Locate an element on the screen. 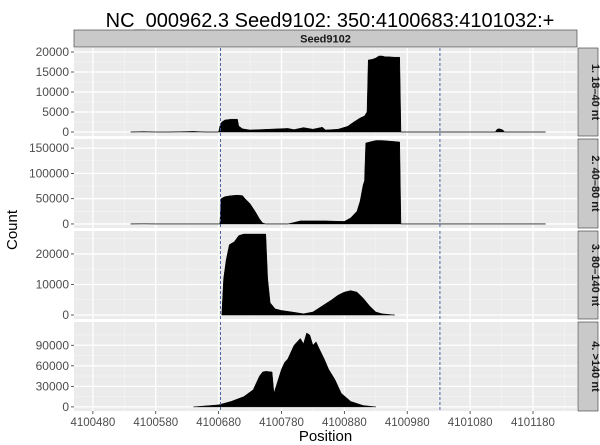 The height and width of the screenshot is (445, 600). x-tick-label: 4100580 is located at coordinates (155, 423).